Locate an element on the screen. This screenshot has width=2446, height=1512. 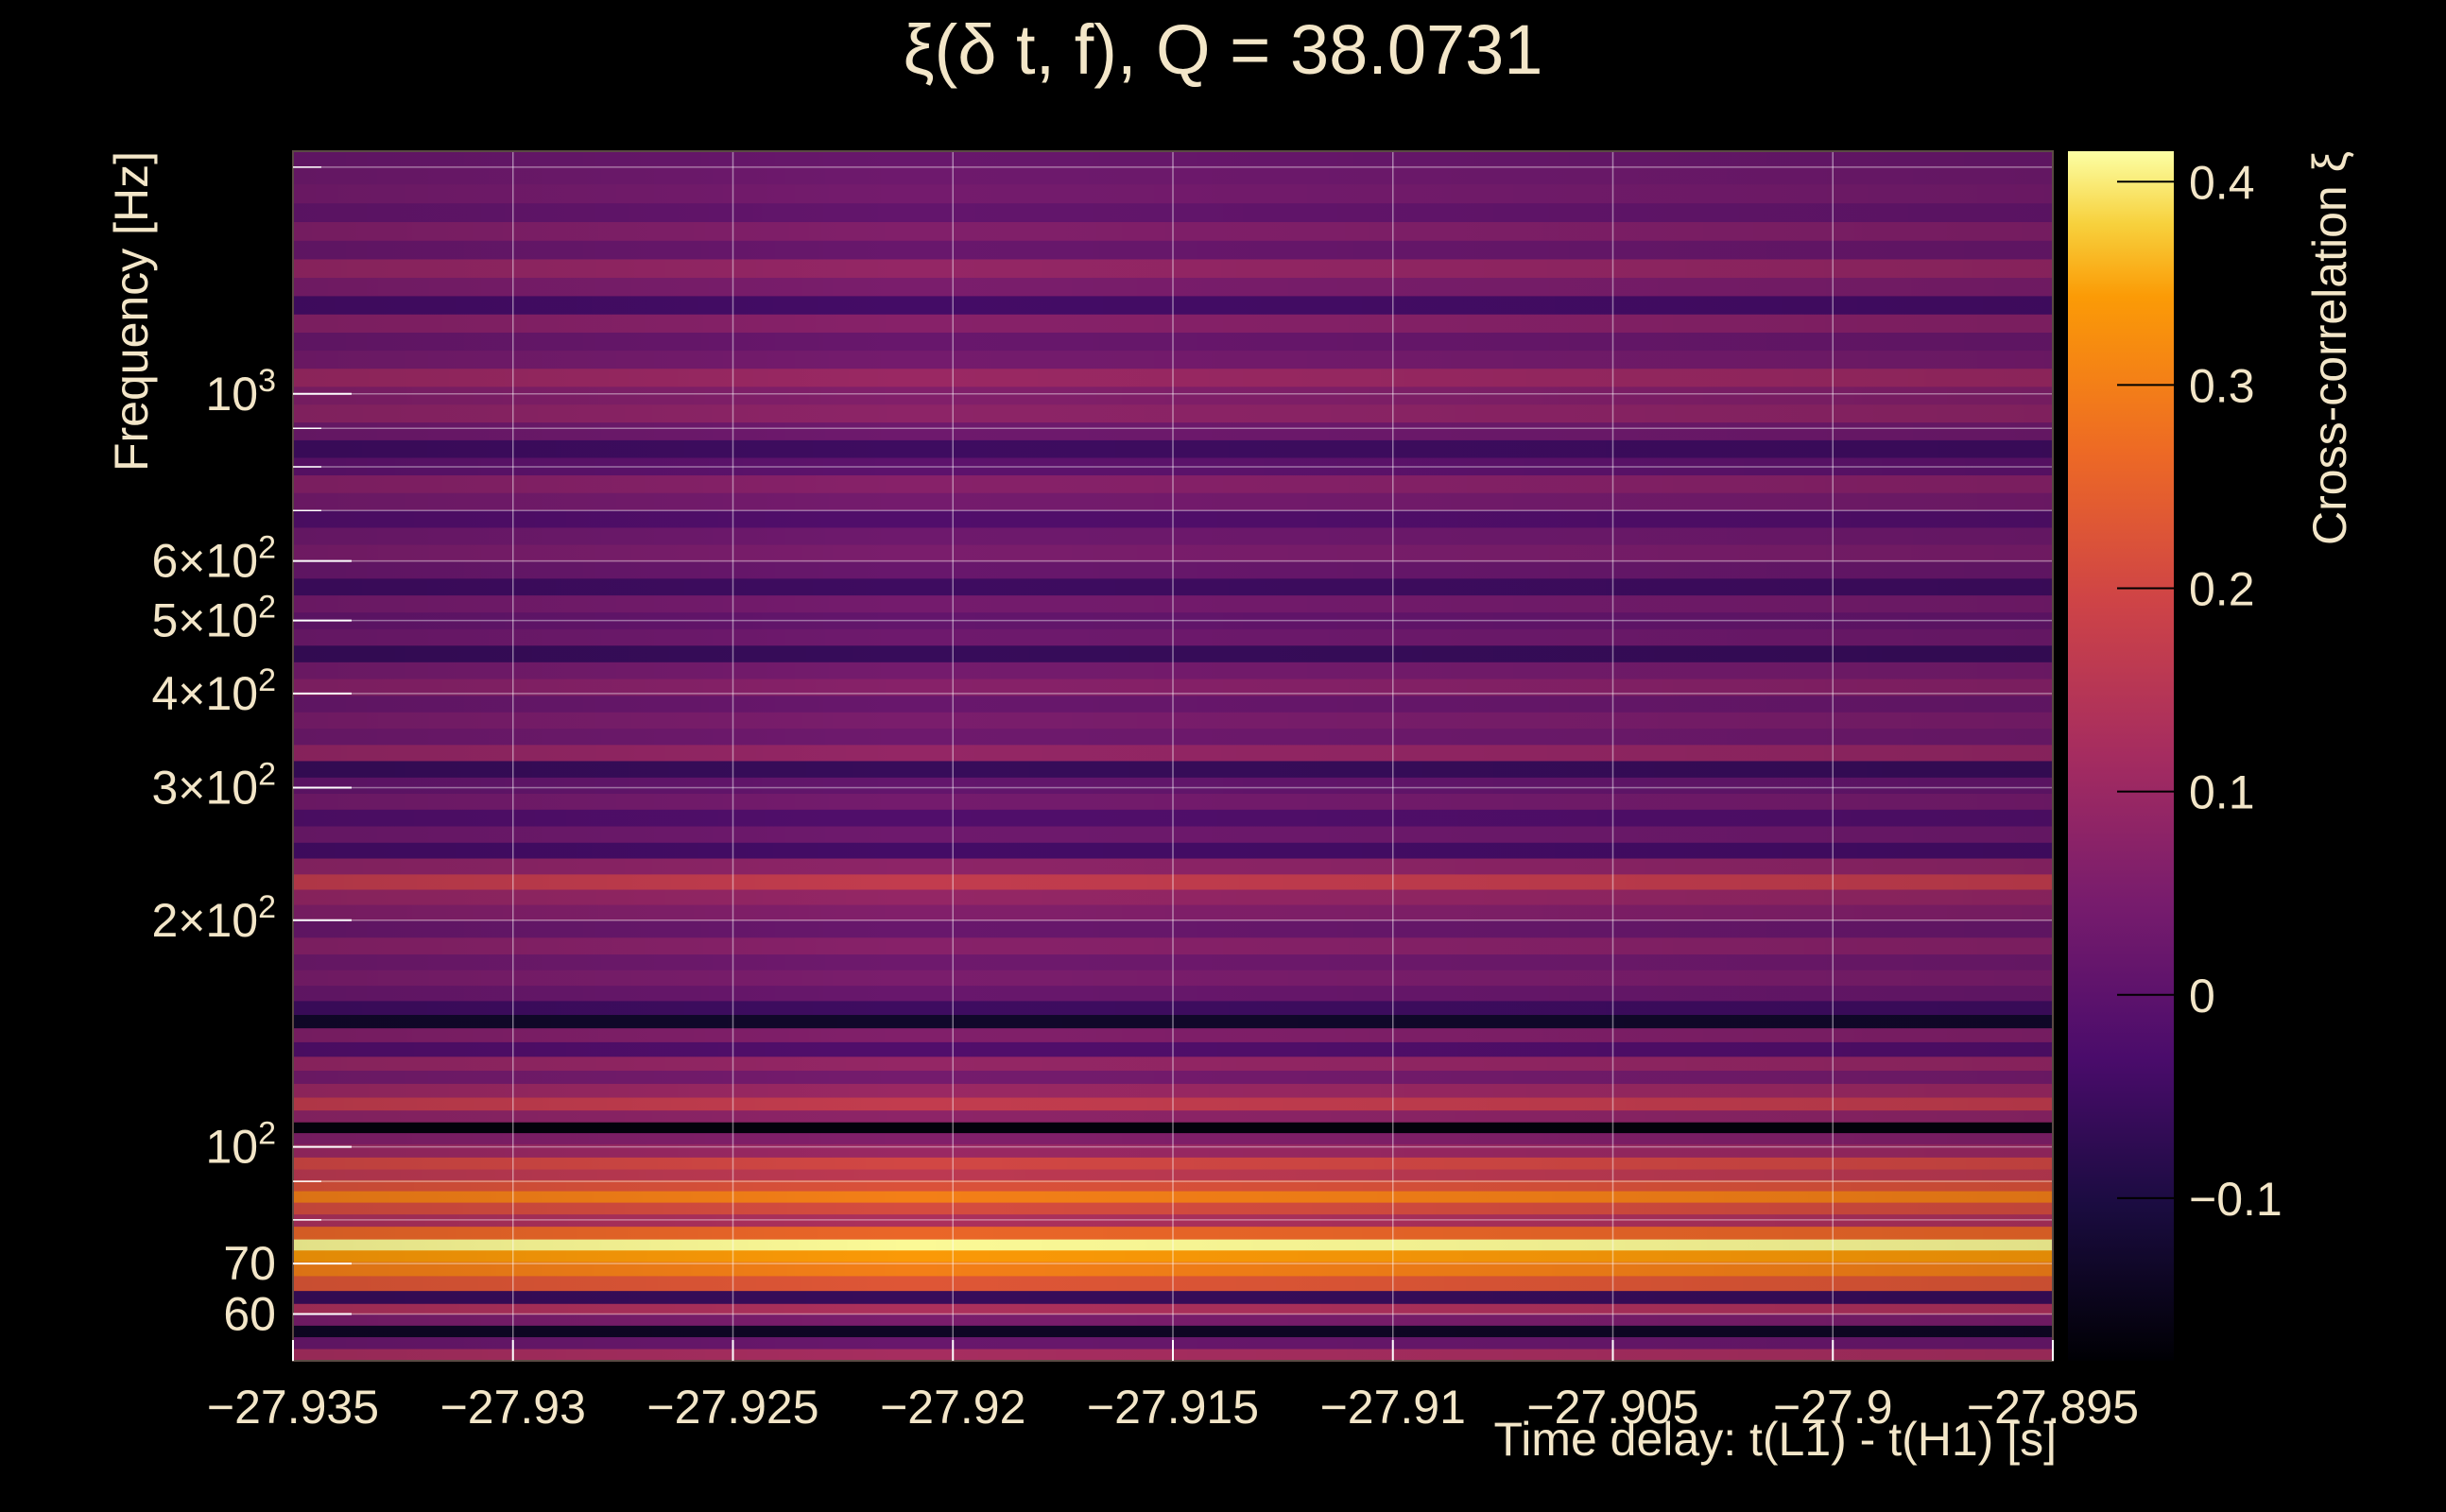
x-tick-label: −27.91 is located at coordinates (1393, 1407).